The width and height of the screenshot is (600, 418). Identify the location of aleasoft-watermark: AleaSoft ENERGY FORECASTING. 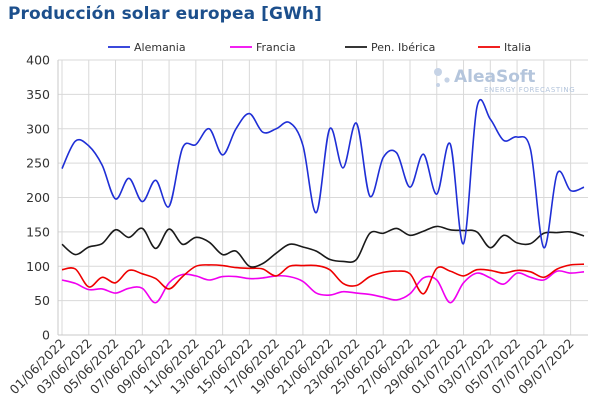
(504, 80).